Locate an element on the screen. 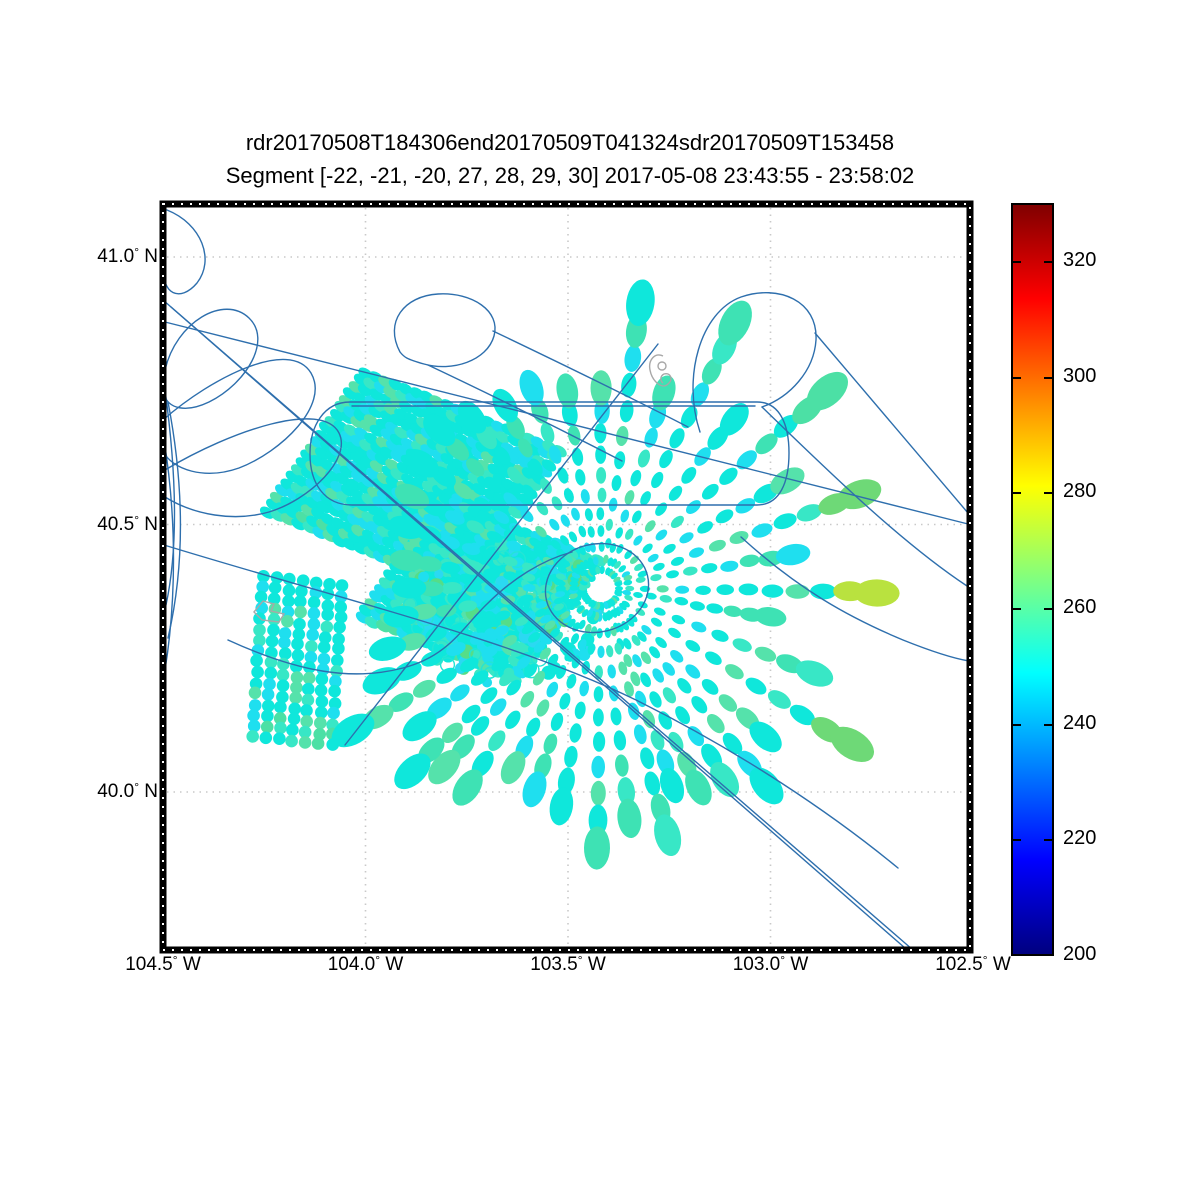  colorbar-tick-label: 260 is located at coordinates (1080, 606).